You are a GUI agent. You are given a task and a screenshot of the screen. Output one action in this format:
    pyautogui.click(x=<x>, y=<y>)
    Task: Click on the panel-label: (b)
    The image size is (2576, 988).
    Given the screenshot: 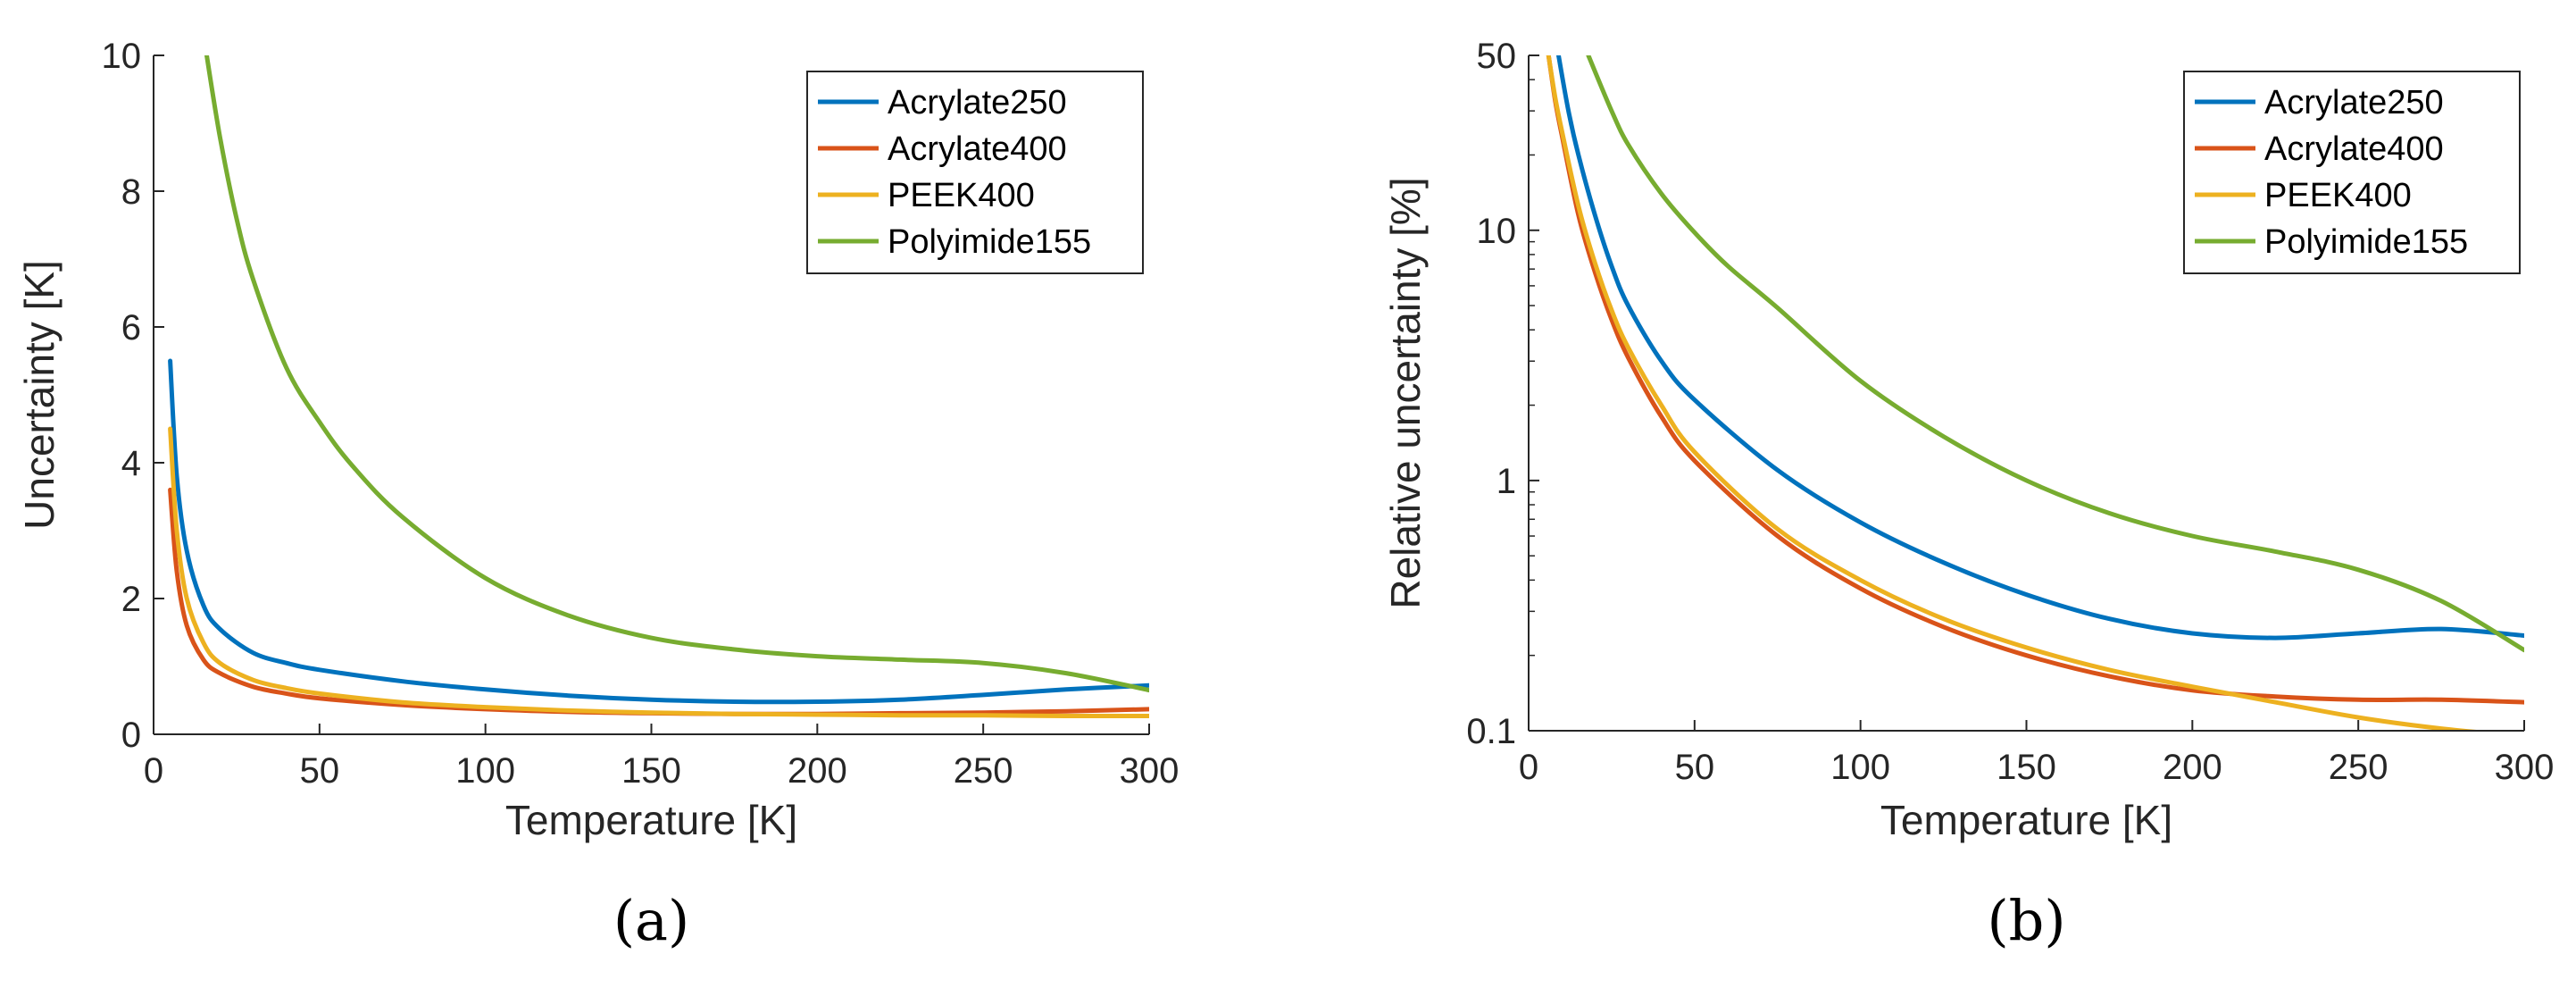 What is the action you would take?
    pyautogui.click(x=2026, y=920)
    